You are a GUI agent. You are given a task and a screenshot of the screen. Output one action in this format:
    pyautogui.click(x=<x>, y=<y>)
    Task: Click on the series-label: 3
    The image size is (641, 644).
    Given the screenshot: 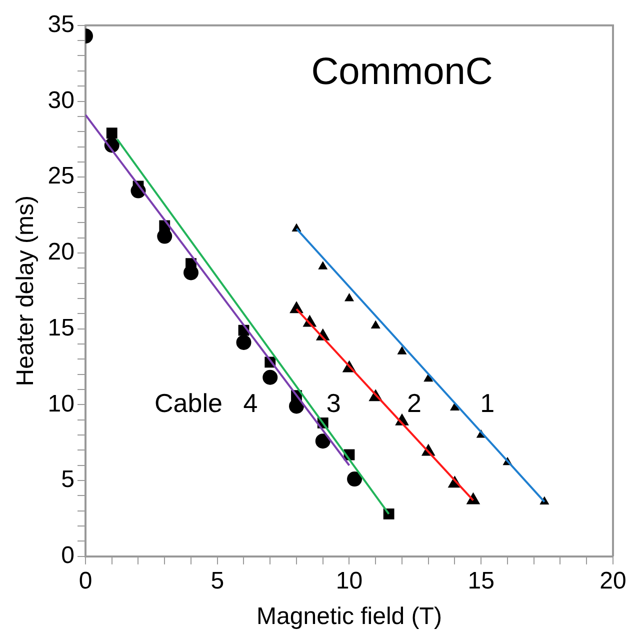 What is the action you would take?
    pyautogui.click(x=333, y=403)
    